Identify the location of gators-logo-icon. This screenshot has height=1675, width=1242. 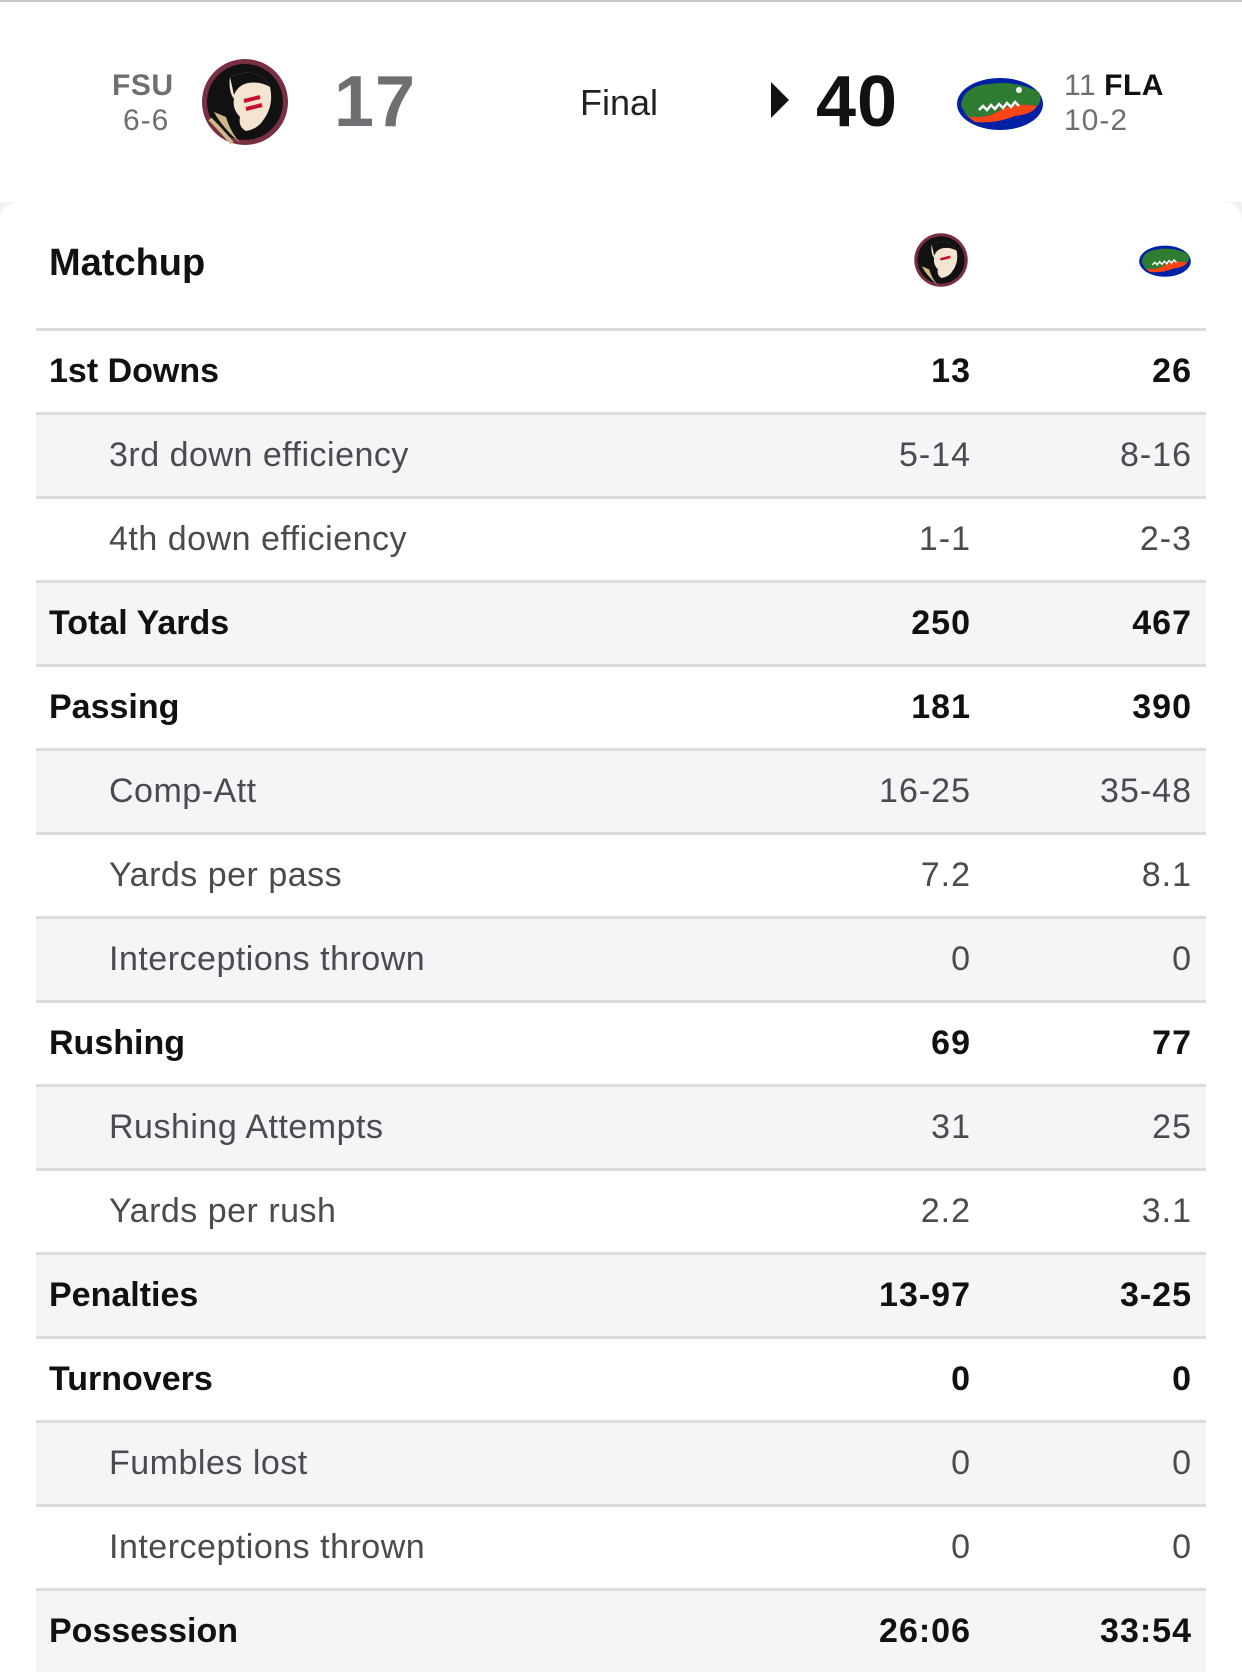
(1000, 104).